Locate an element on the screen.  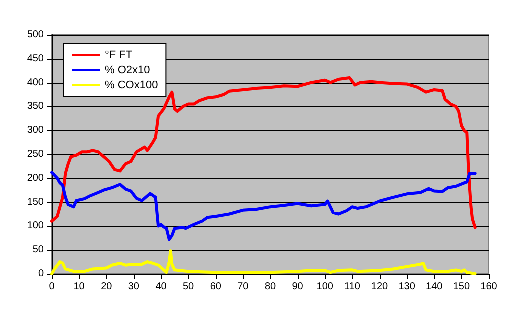
x-tick-label: 110 is located at coordinates (352, 287).